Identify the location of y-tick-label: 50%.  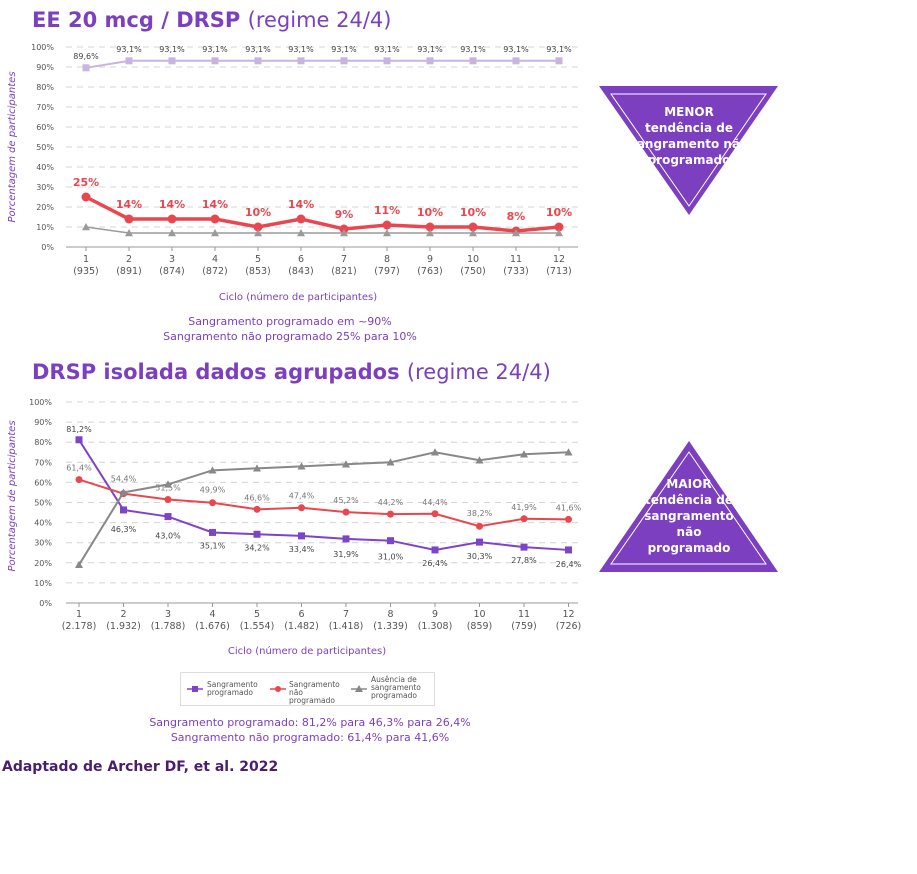
(43, 503).